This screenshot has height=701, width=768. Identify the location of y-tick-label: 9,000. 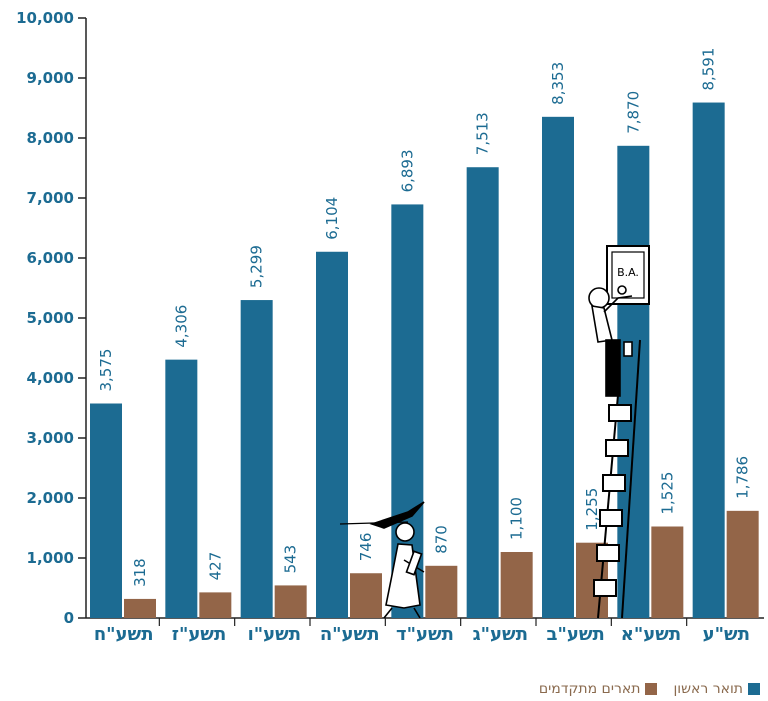
(50, 78).